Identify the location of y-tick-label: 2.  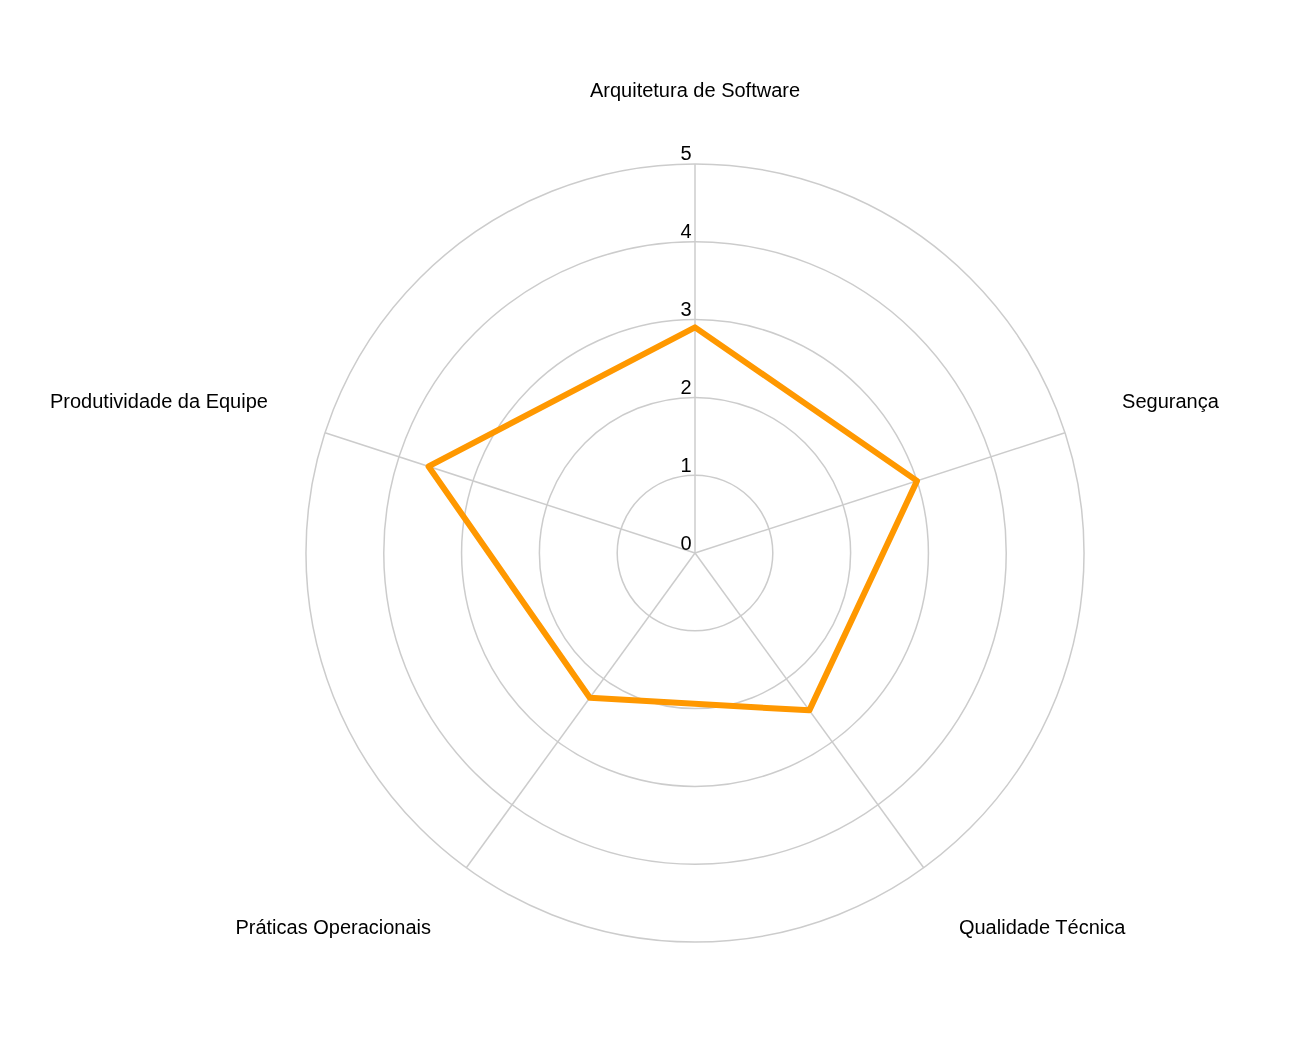
(686, 386).